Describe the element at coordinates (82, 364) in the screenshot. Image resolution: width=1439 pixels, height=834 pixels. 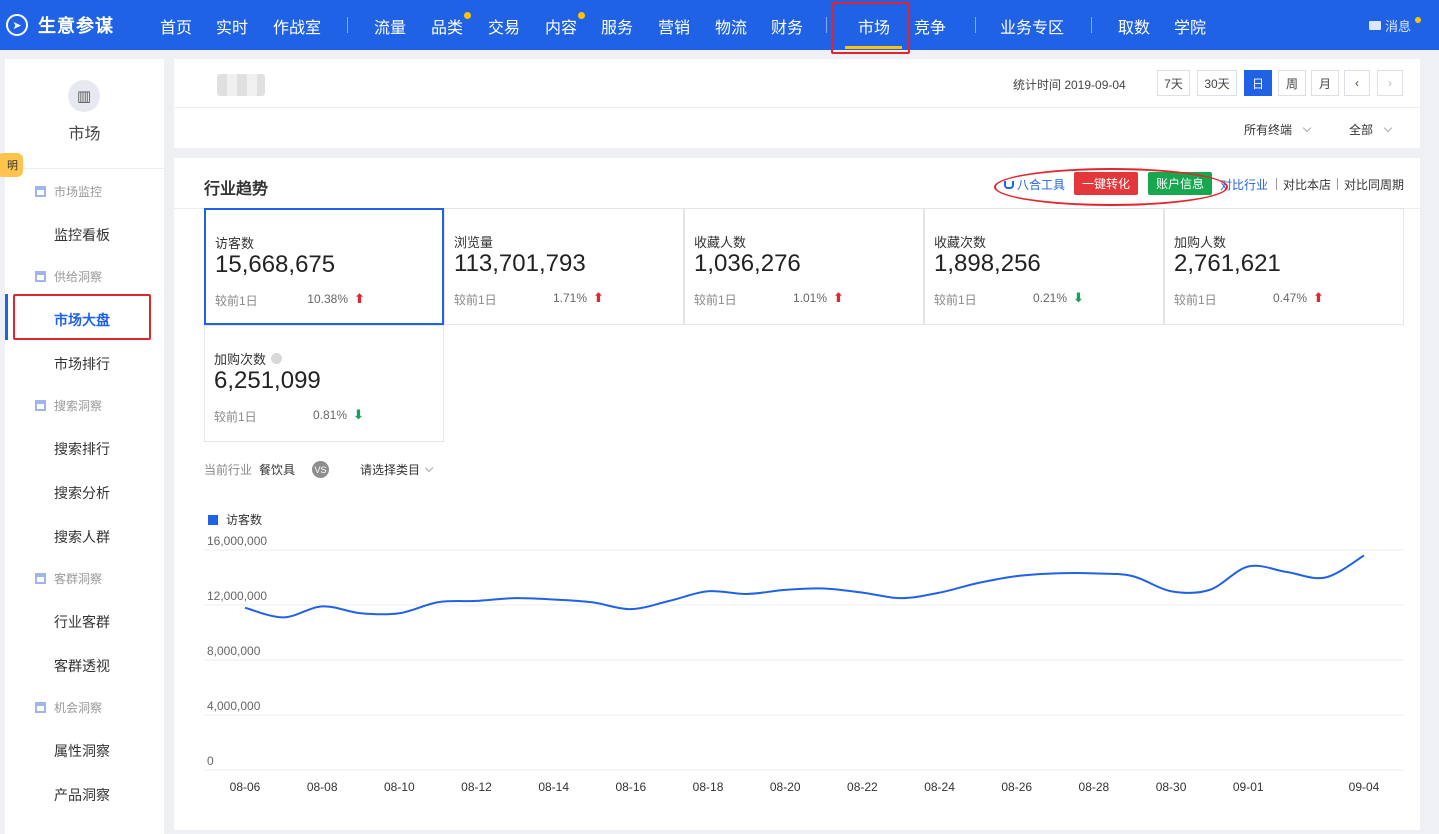
I see `sidebar-item: 市场排行` at that location.